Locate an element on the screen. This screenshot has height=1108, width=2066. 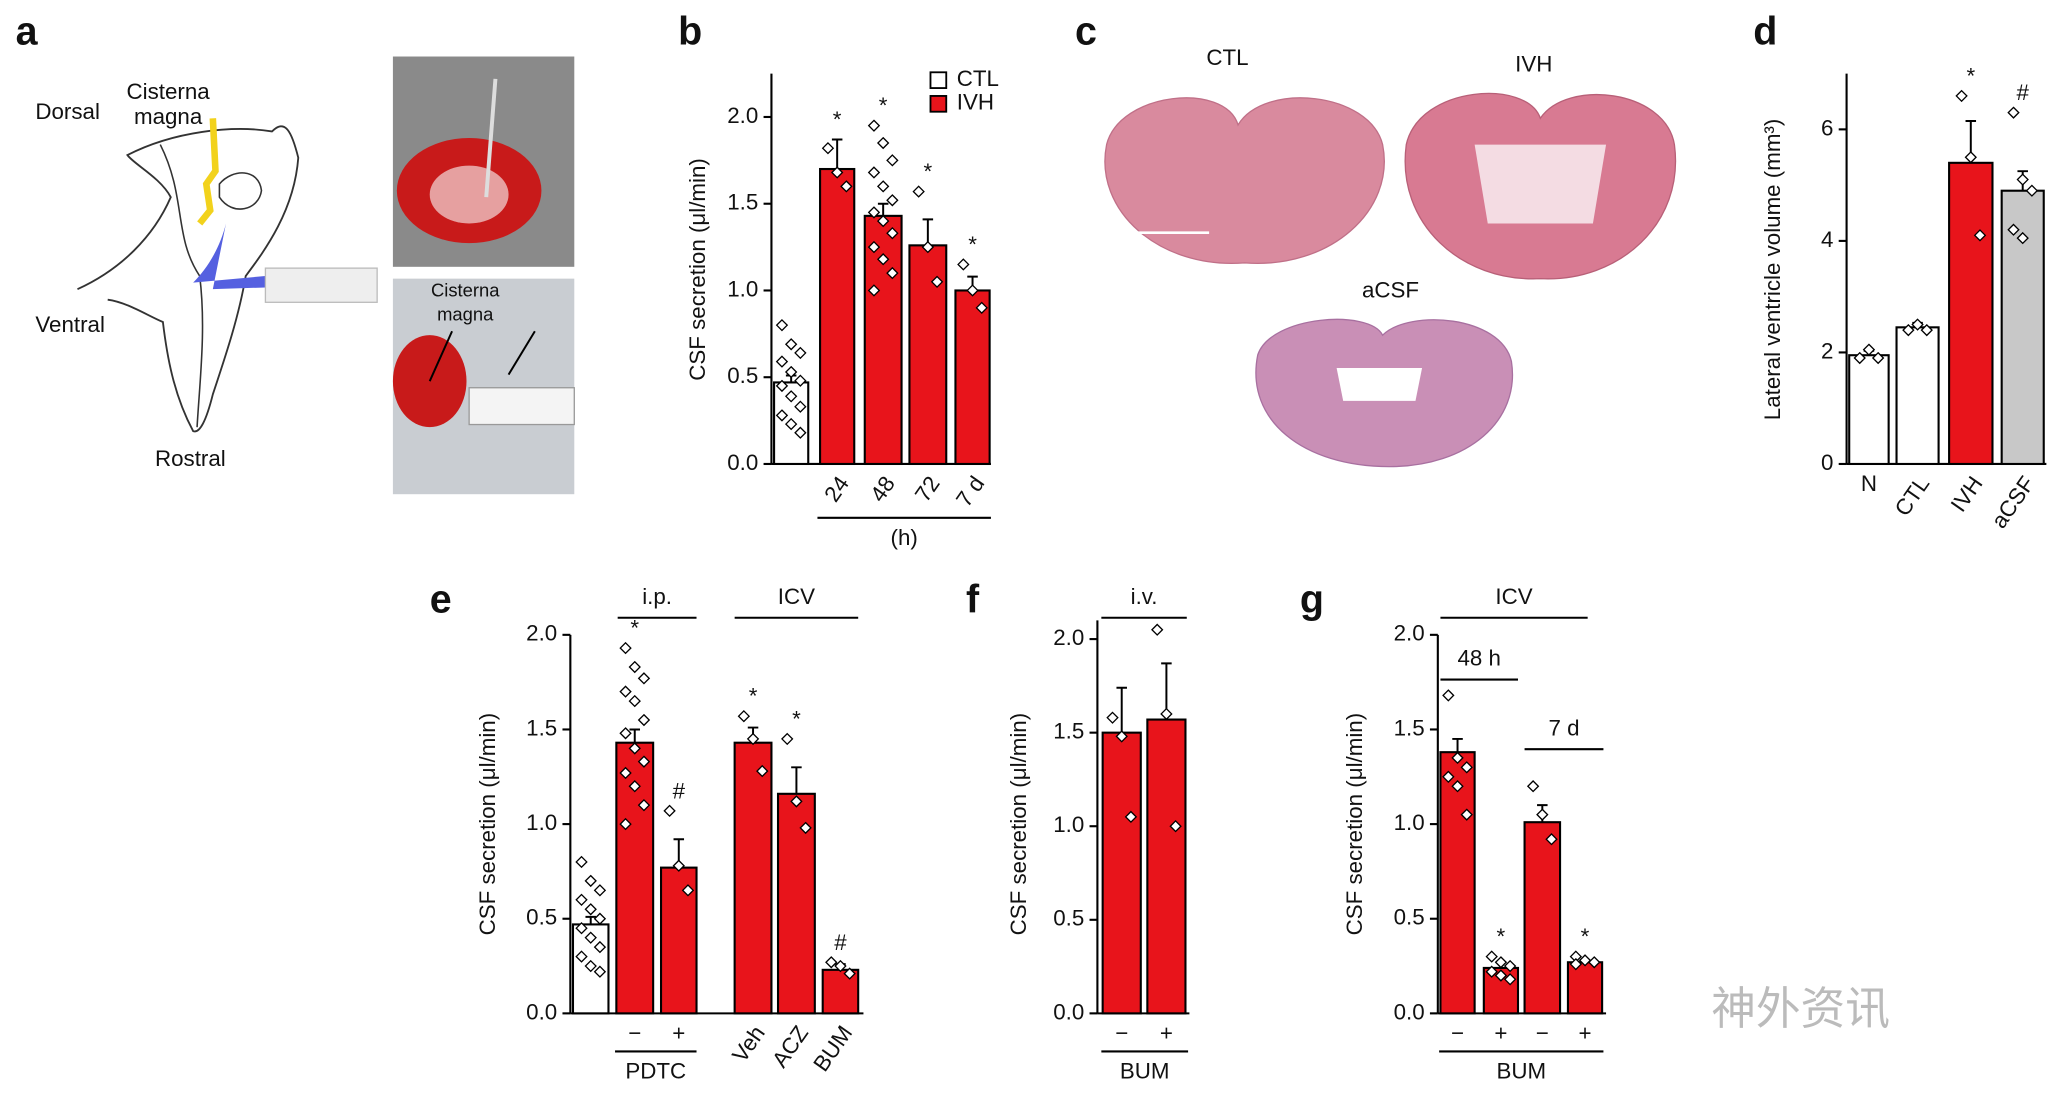
x-tick-label: N is located at coordinates (1869, 483).